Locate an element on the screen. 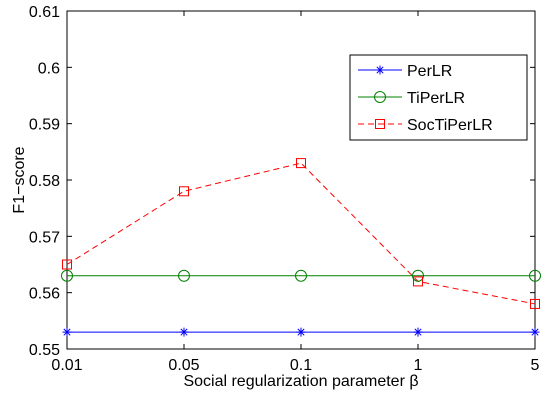 The height and width of the screenshot is (419, 541). legend-label-tiperlr: TiPerLR is located at coordinates (436, 98).